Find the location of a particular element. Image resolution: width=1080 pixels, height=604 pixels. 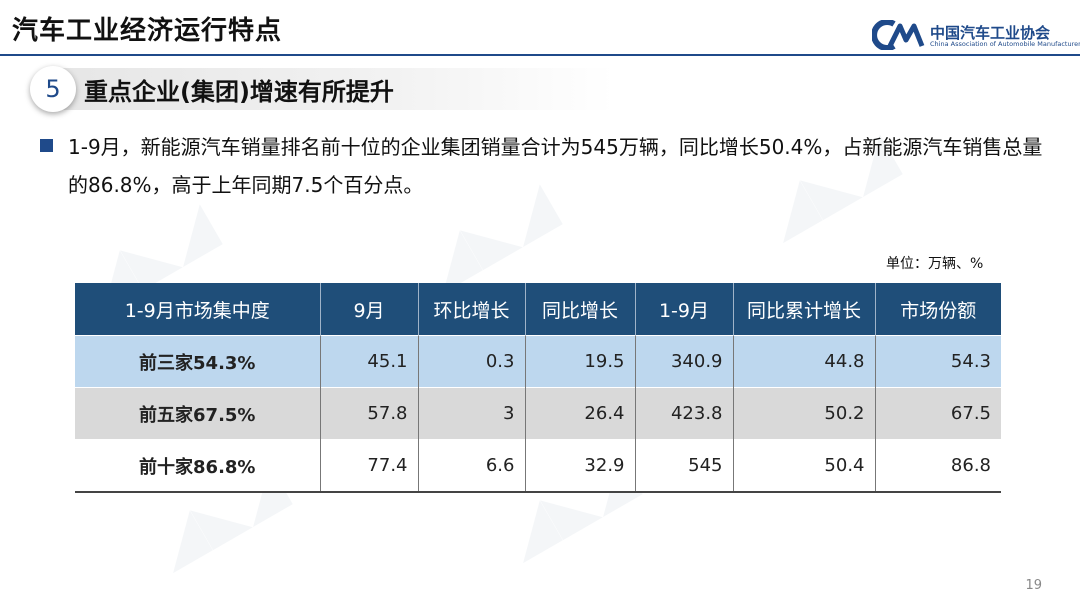

section-band is located at coordinates (334, 89).